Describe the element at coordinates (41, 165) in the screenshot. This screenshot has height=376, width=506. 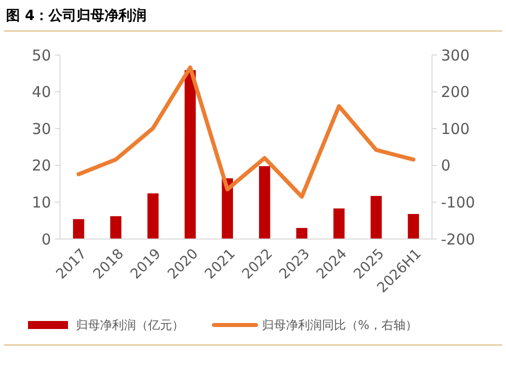
I see `y-tick-label: 20` at that location.